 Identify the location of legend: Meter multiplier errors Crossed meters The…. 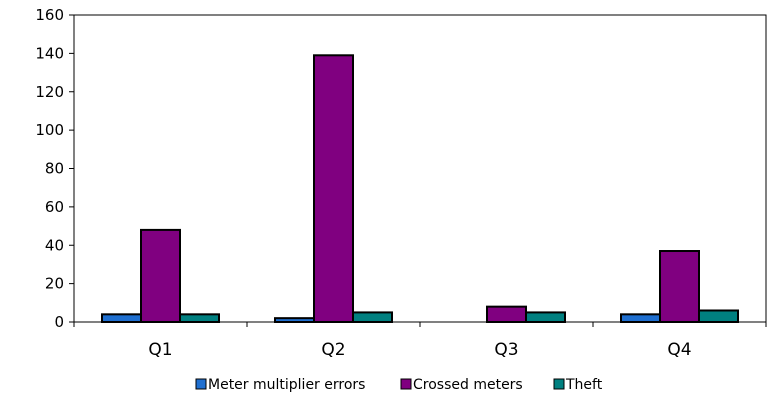
(399, 385).